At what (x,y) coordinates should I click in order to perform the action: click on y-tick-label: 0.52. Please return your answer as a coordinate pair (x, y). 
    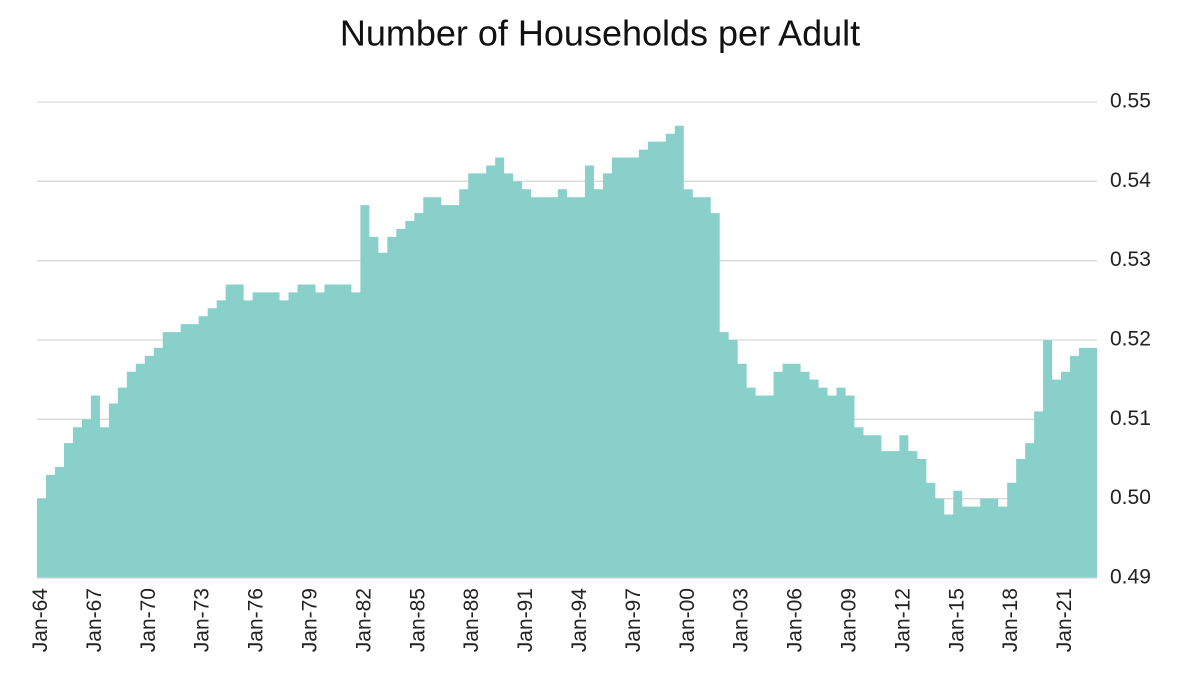
    Looking at the image, I should click on (1130, 339).